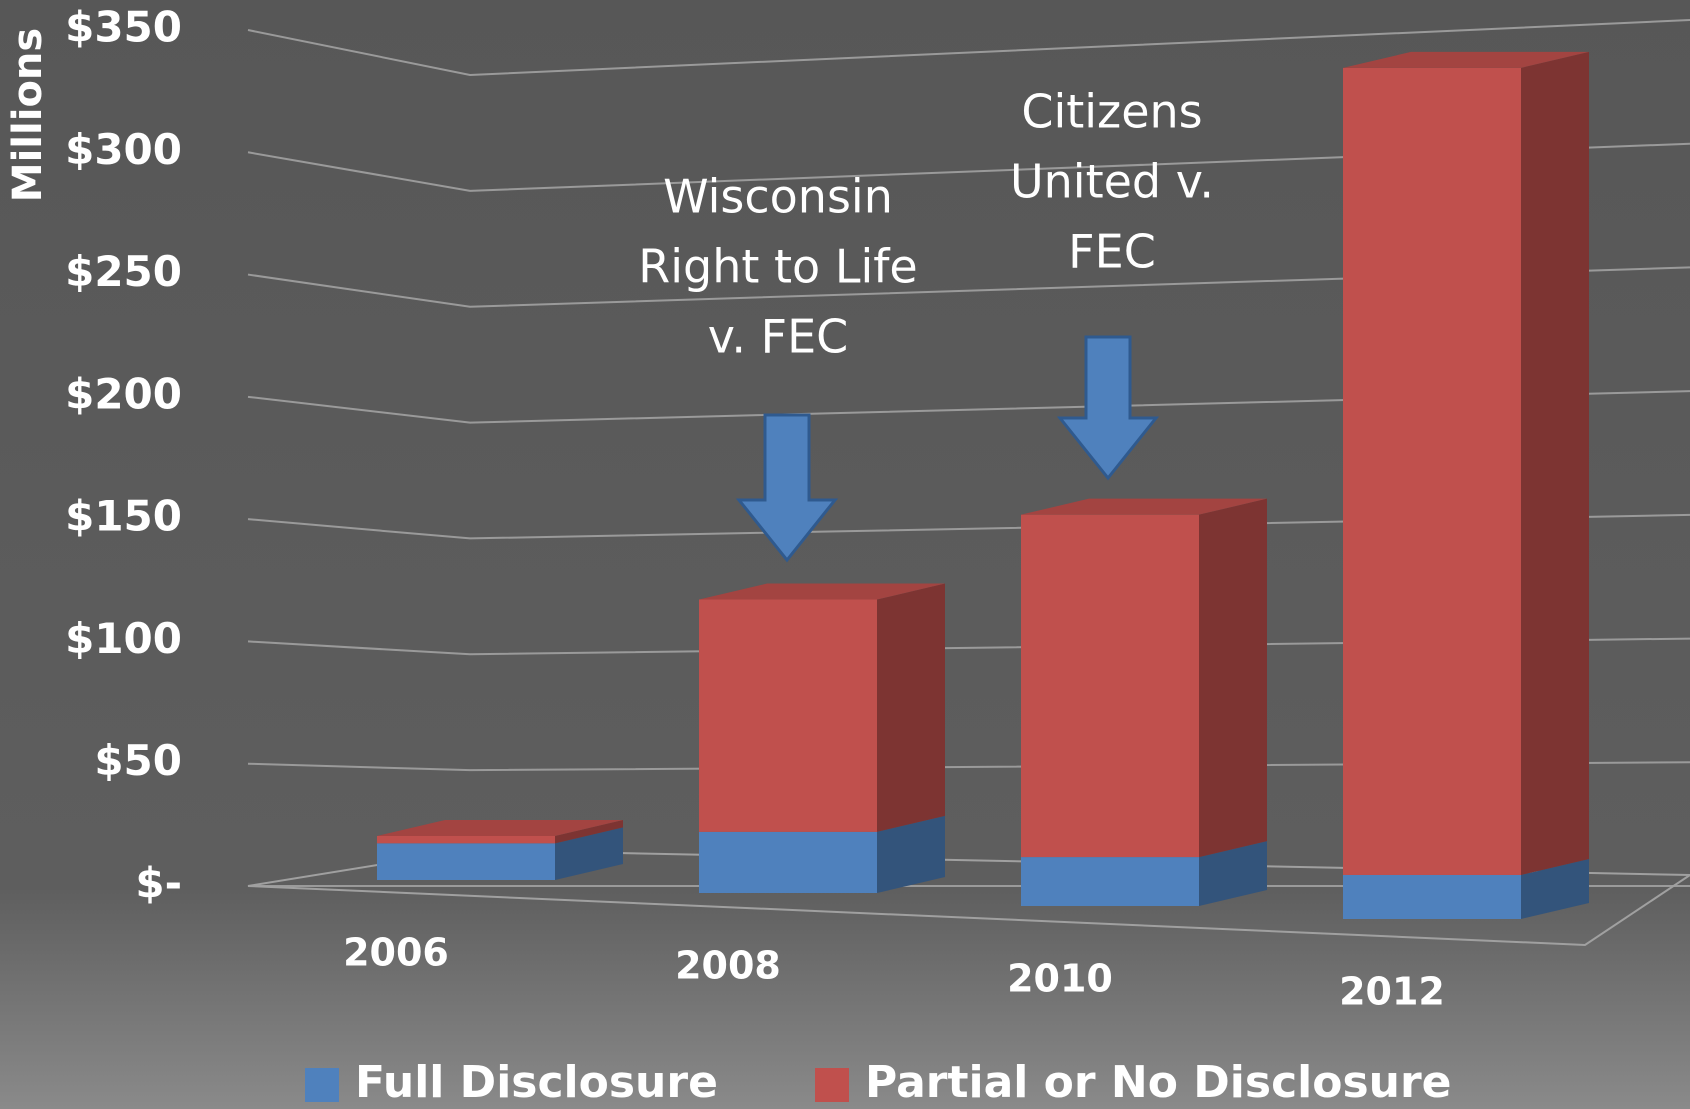 This screenshot has height=1109, width=1690. What do you see at coordinates (158, 883) in the screenshot?
I see `y-tick-label: $-` at bounding box center [158, 883].